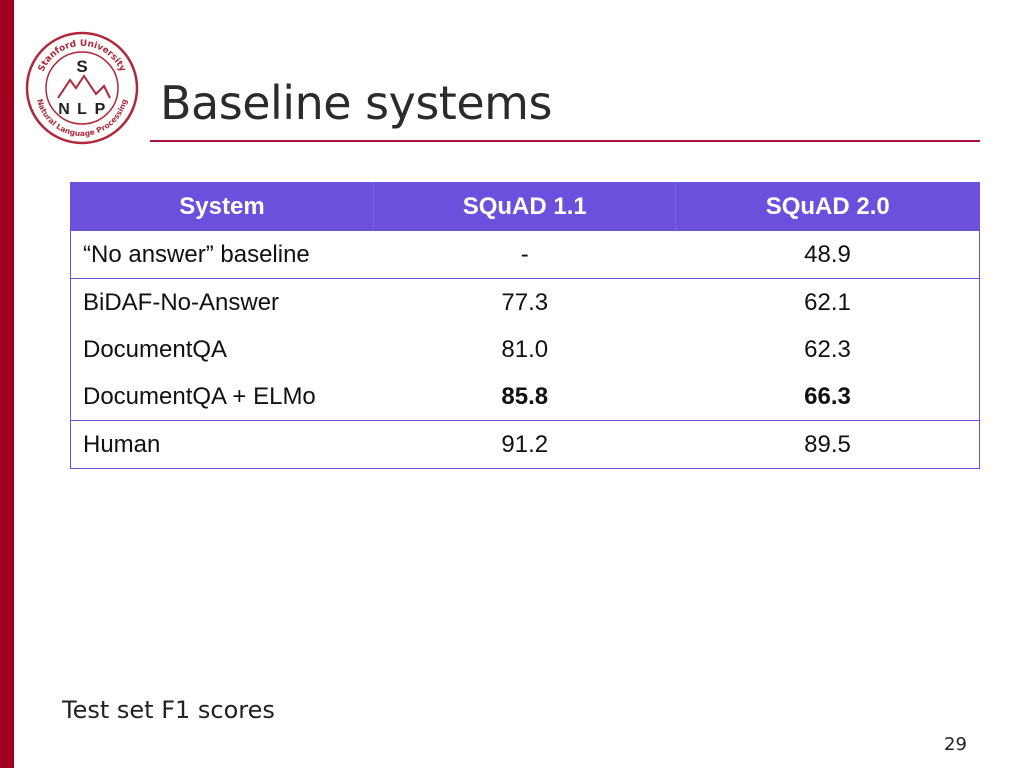 Image resolution: width=1024 pixels, height=768 pixels. I want to click on logo-mountain-icon, so click(84, 86).